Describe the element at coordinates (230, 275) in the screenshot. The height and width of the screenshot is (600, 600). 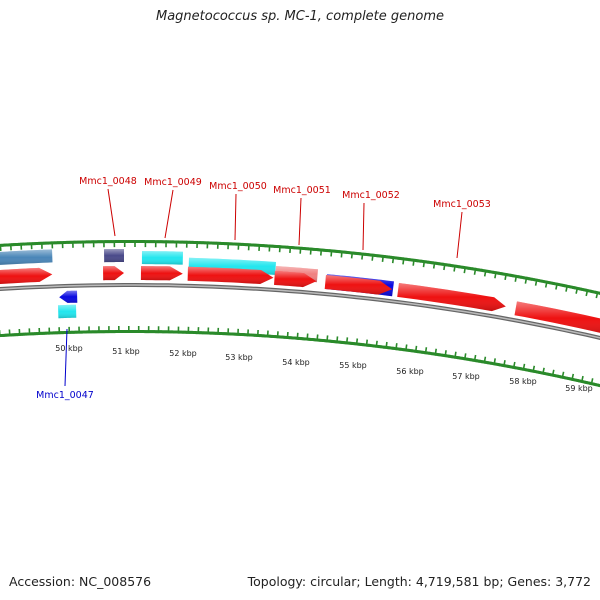
I see `cds-arrow-shade` at that location.